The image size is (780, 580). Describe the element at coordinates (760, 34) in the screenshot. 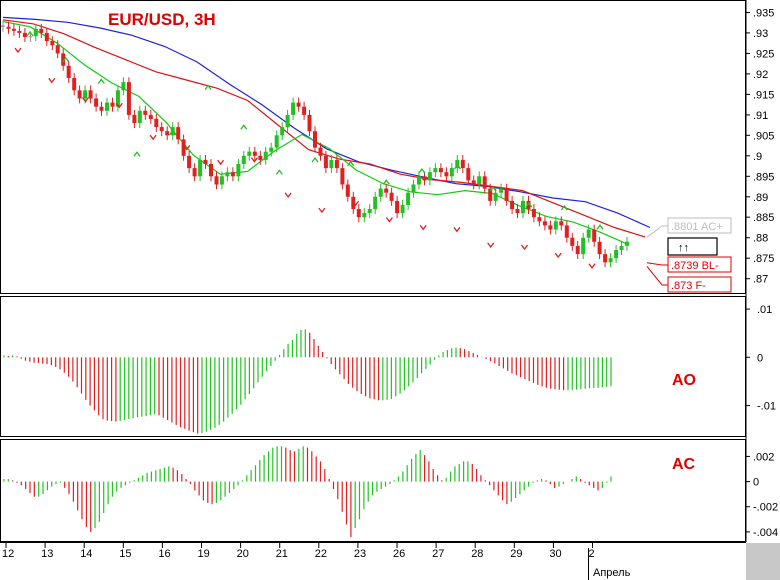

I see `price-tick-label: .93` at that location.